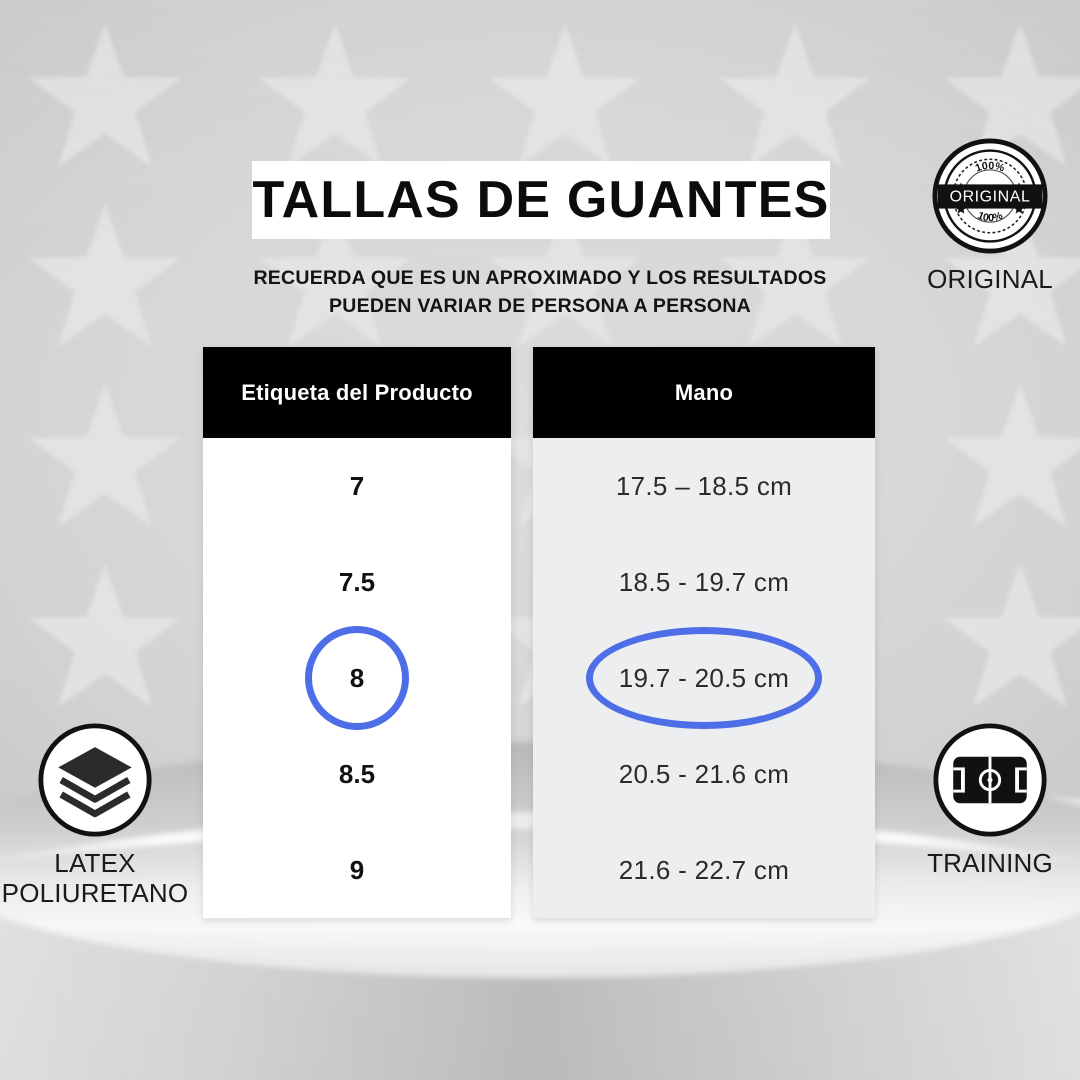 The image size is (1080, 1080). I want to click on badge-latex-label-line-2: POLIURETANO, so click(95, 893).